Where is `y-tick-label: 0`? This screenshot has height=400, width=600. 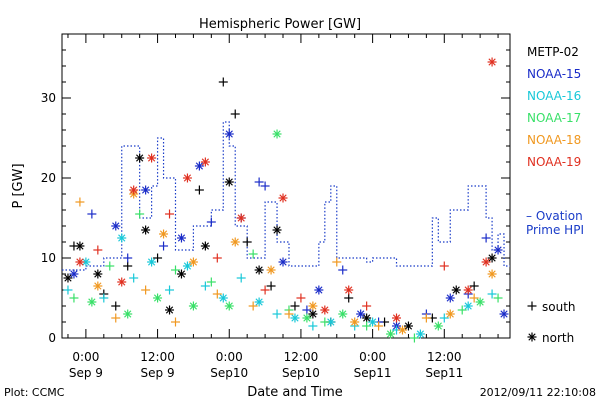
y-tick-label: 0 is located at coordinates (52, 338).